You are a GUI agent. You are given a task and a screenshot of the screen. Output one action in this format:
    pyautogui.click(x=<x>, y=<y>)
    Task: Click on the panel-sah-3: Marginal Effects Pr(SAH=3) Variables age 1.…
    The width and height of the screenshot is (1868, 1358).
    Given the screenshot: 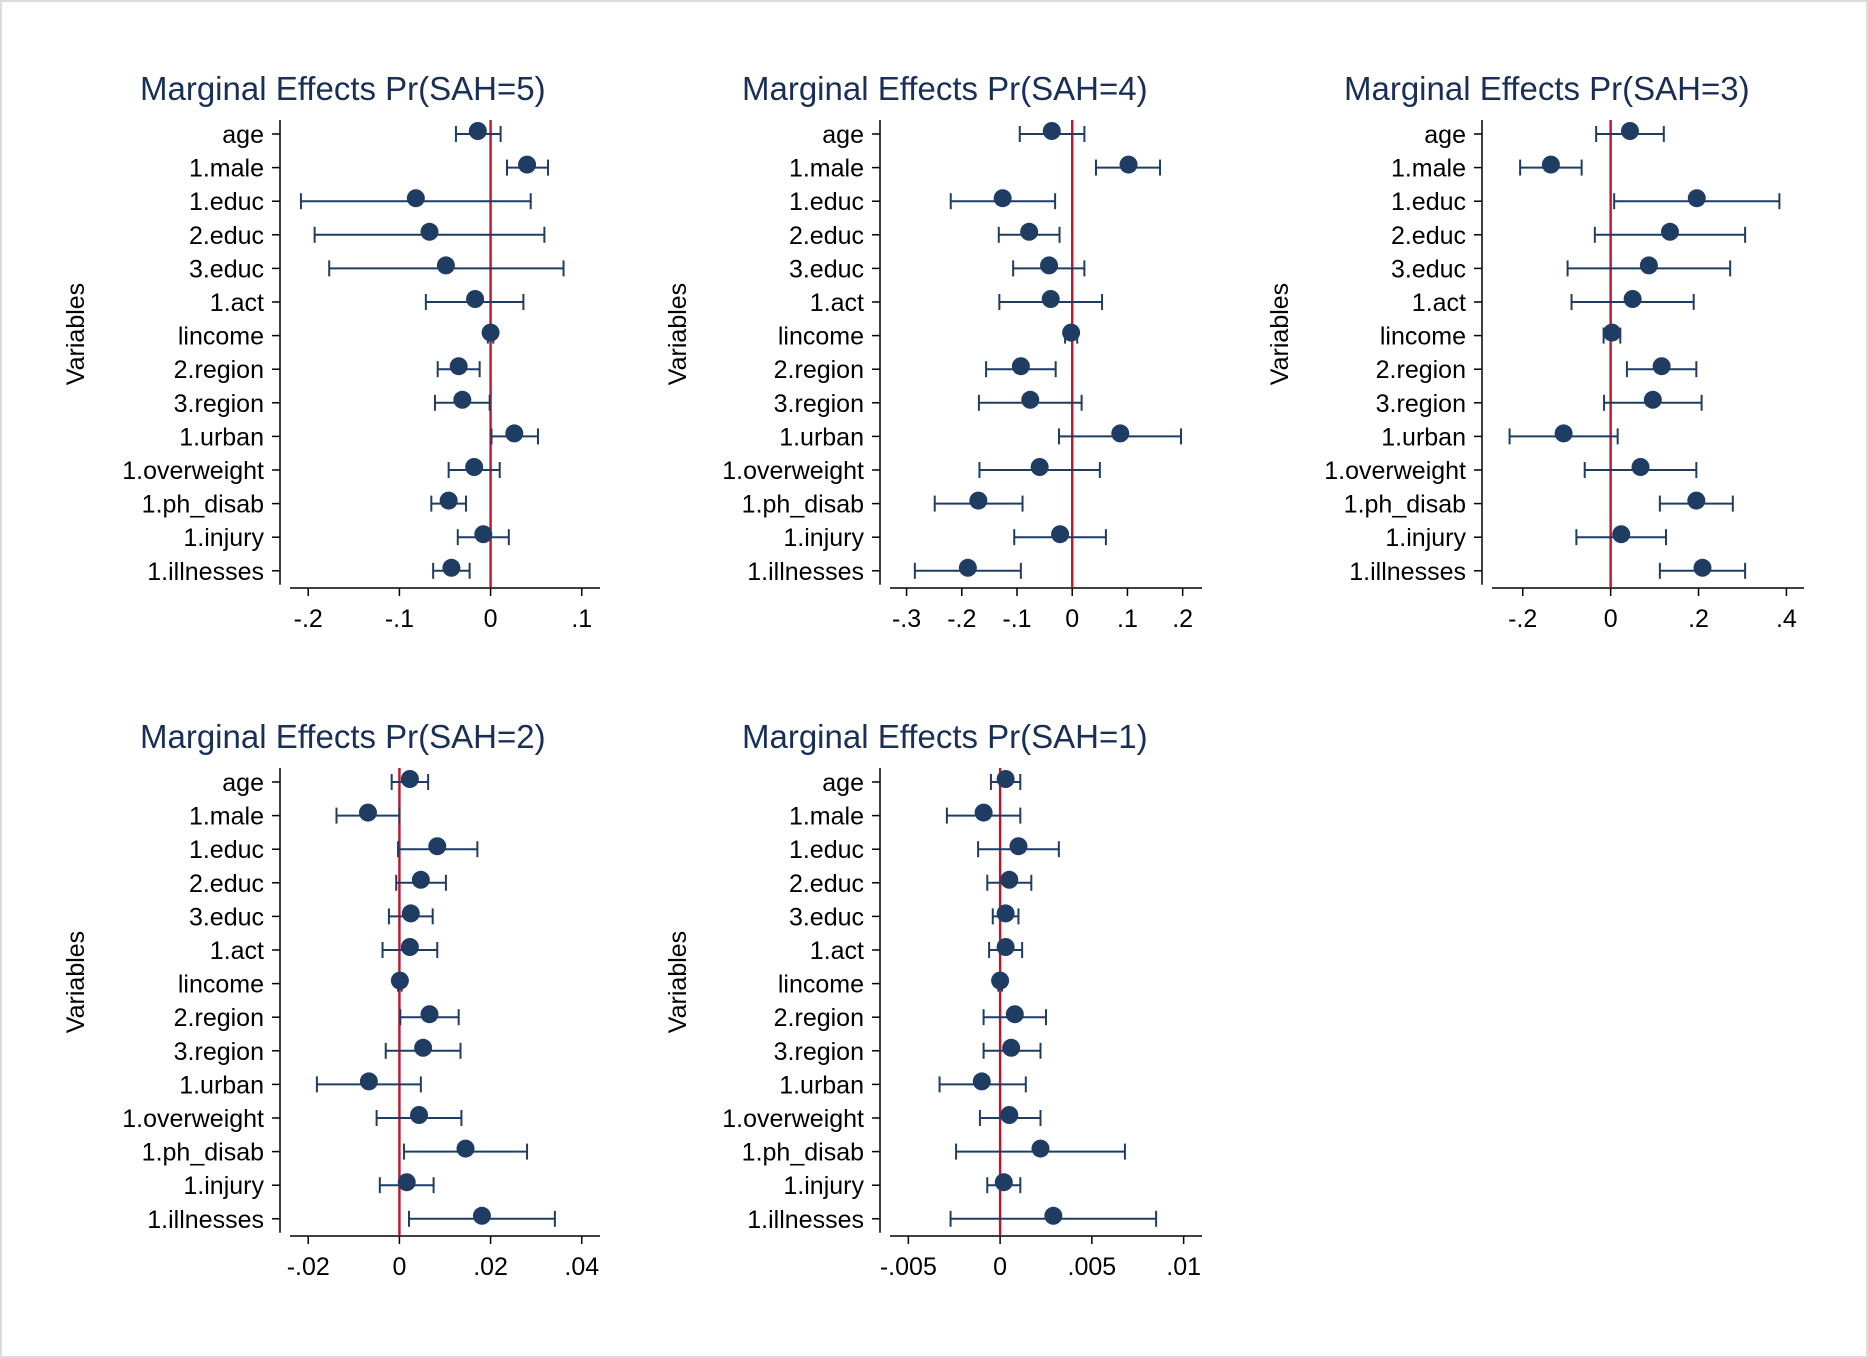 What is the action you would take?
    pyautogui.click(x=1535, y=351)
    